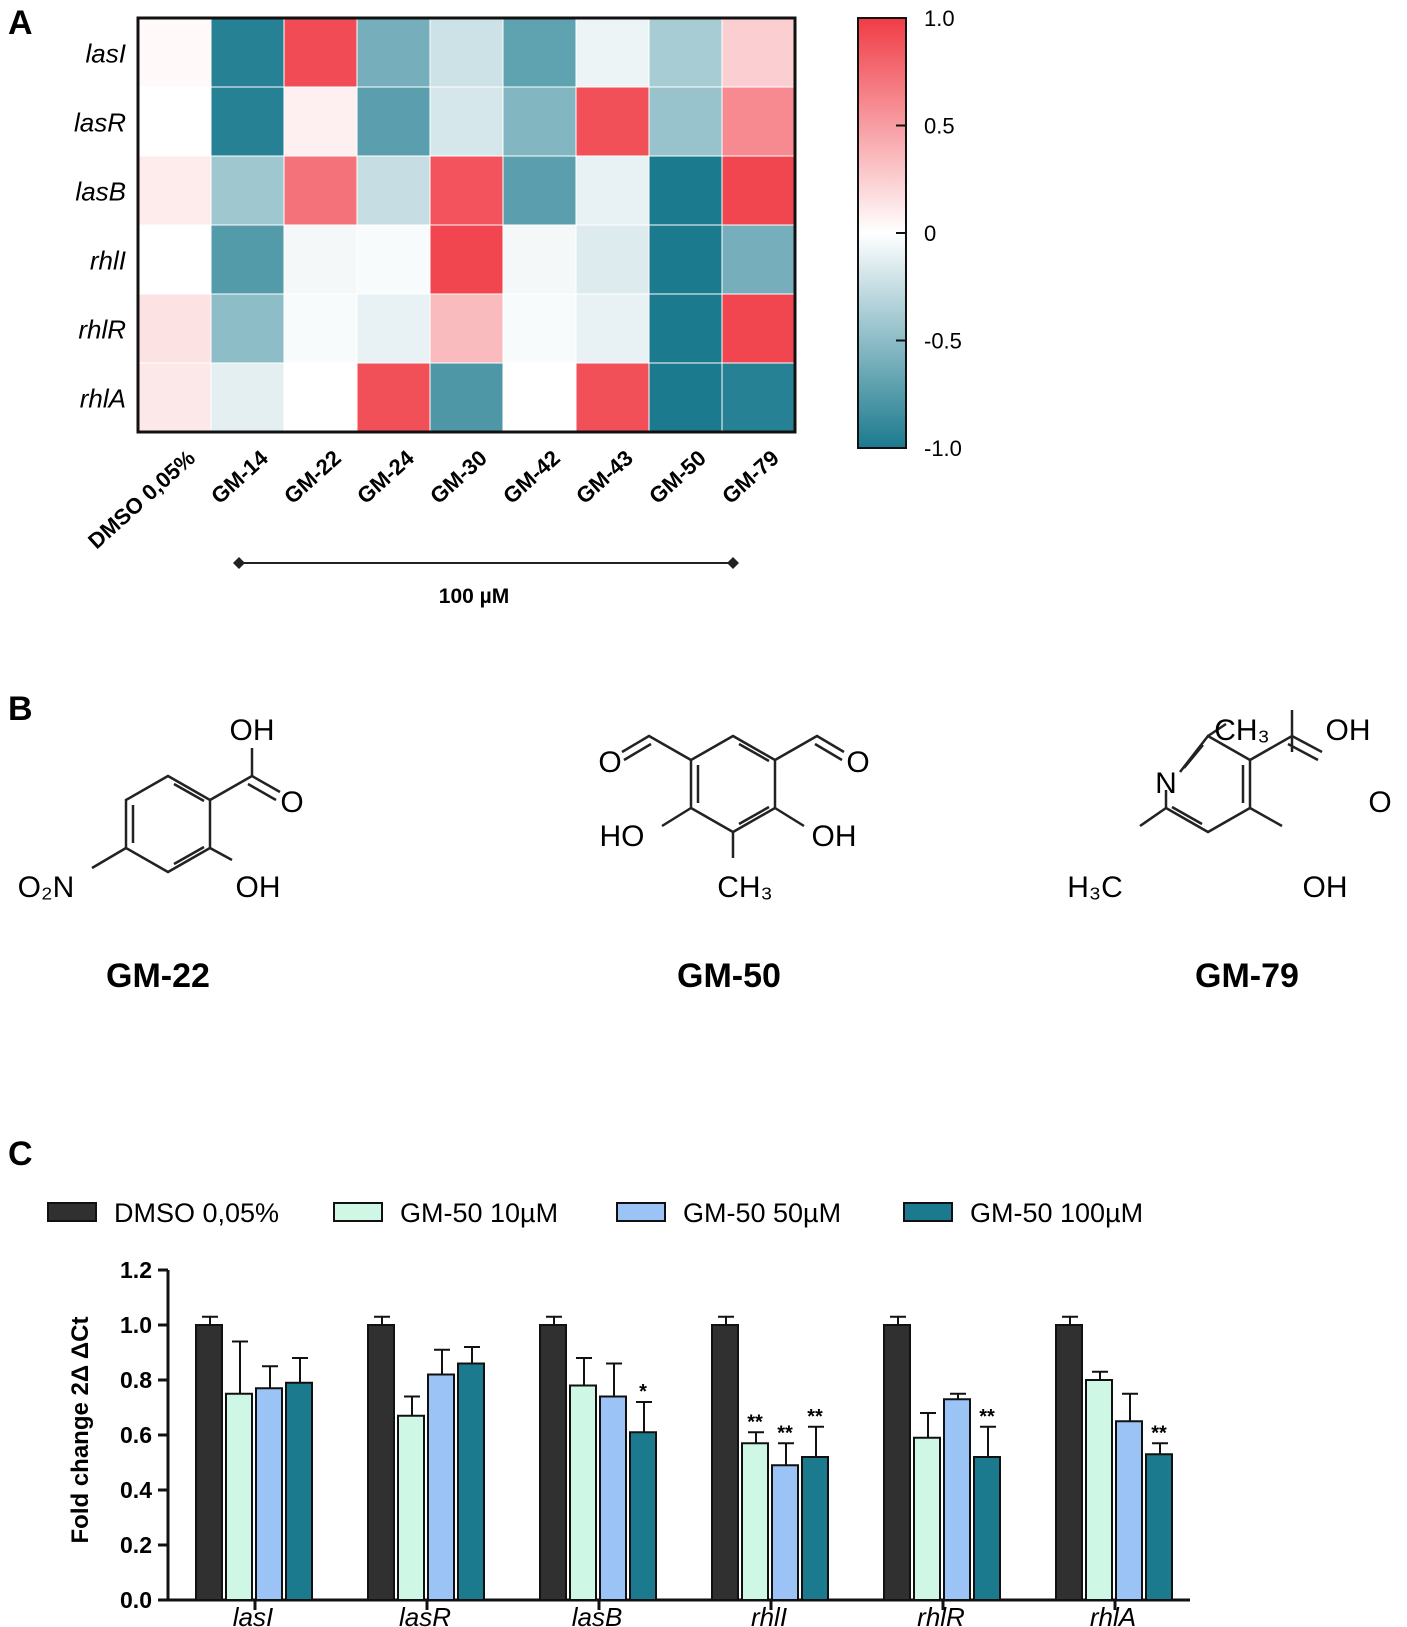  I want to click on colorbar-tick-label: -0.5, so click(943, 341).